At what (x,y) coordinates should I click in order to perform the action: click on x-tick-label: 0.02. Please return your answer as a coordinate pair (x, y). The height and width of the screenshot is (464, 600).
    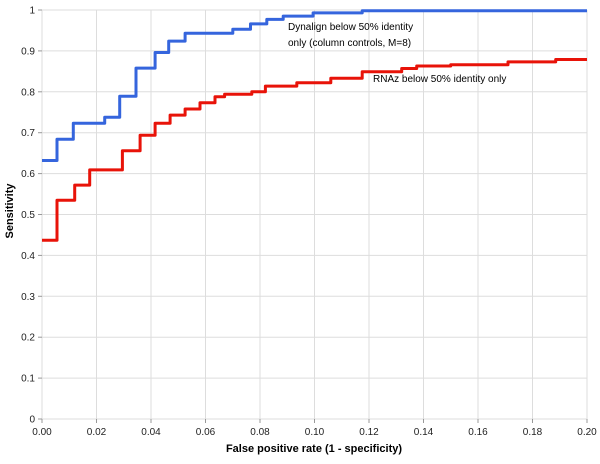
    Looking at the image, I should click on (97, 432).